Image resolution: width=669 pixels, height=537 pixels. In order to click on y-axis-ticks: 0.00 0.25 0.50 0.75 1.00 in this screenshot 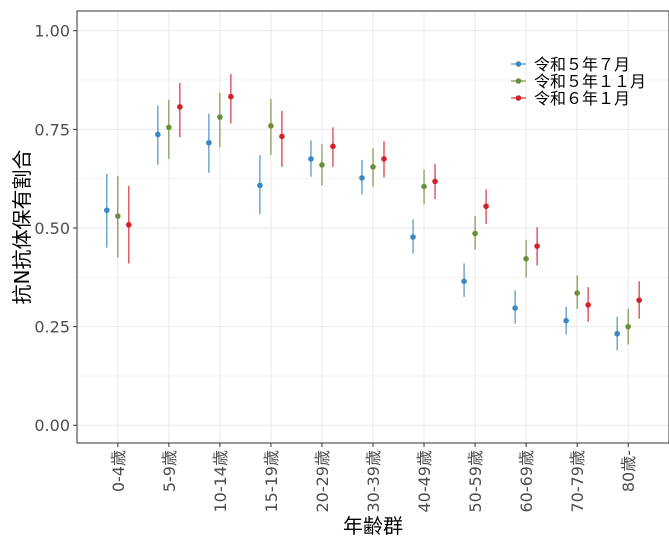, I will do `click(55, 228)`.